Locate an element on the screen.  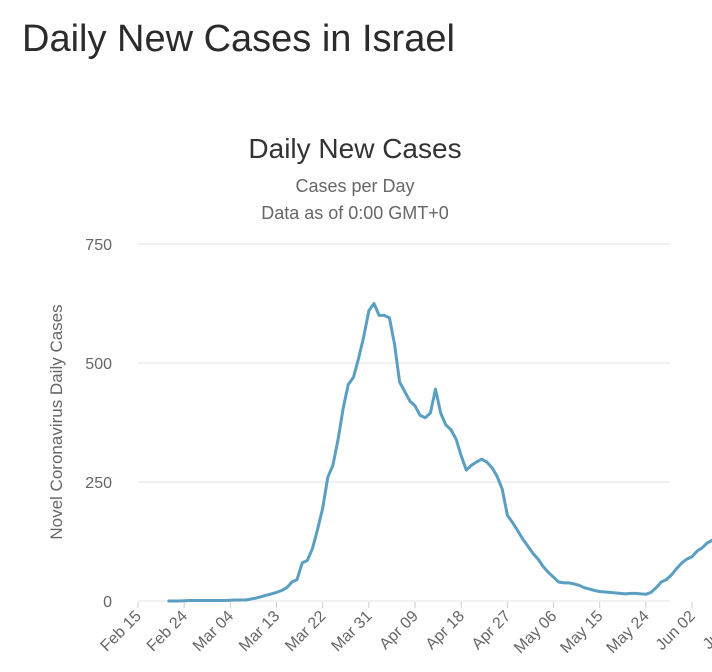
y-tick-label: 750 is located at coordinates (98, 245).